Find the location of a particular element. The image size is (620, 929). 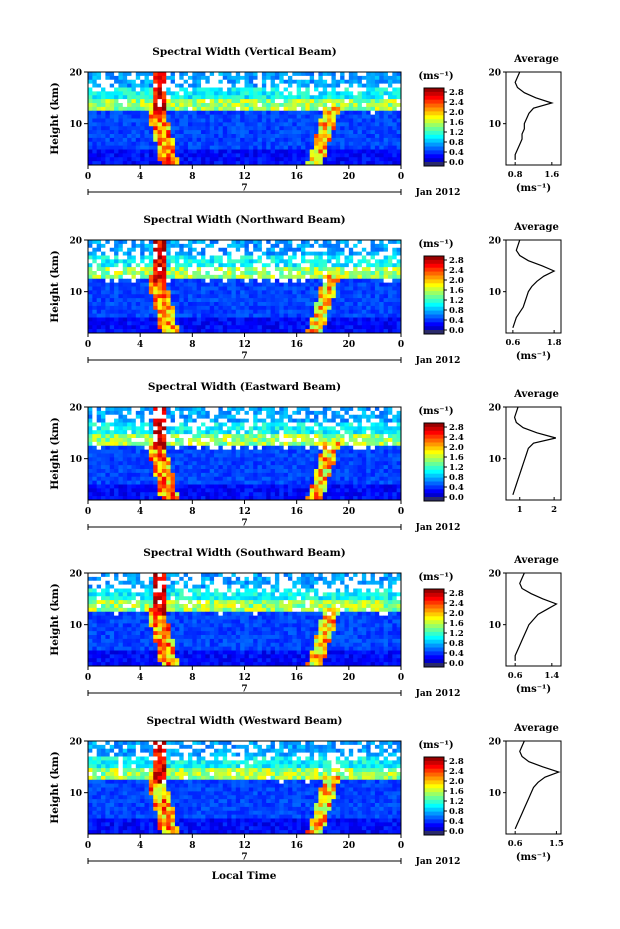

average-profile: Average 20 10 0.6 1.4 (ms⁻¹) is located at coordinates (525, 625).